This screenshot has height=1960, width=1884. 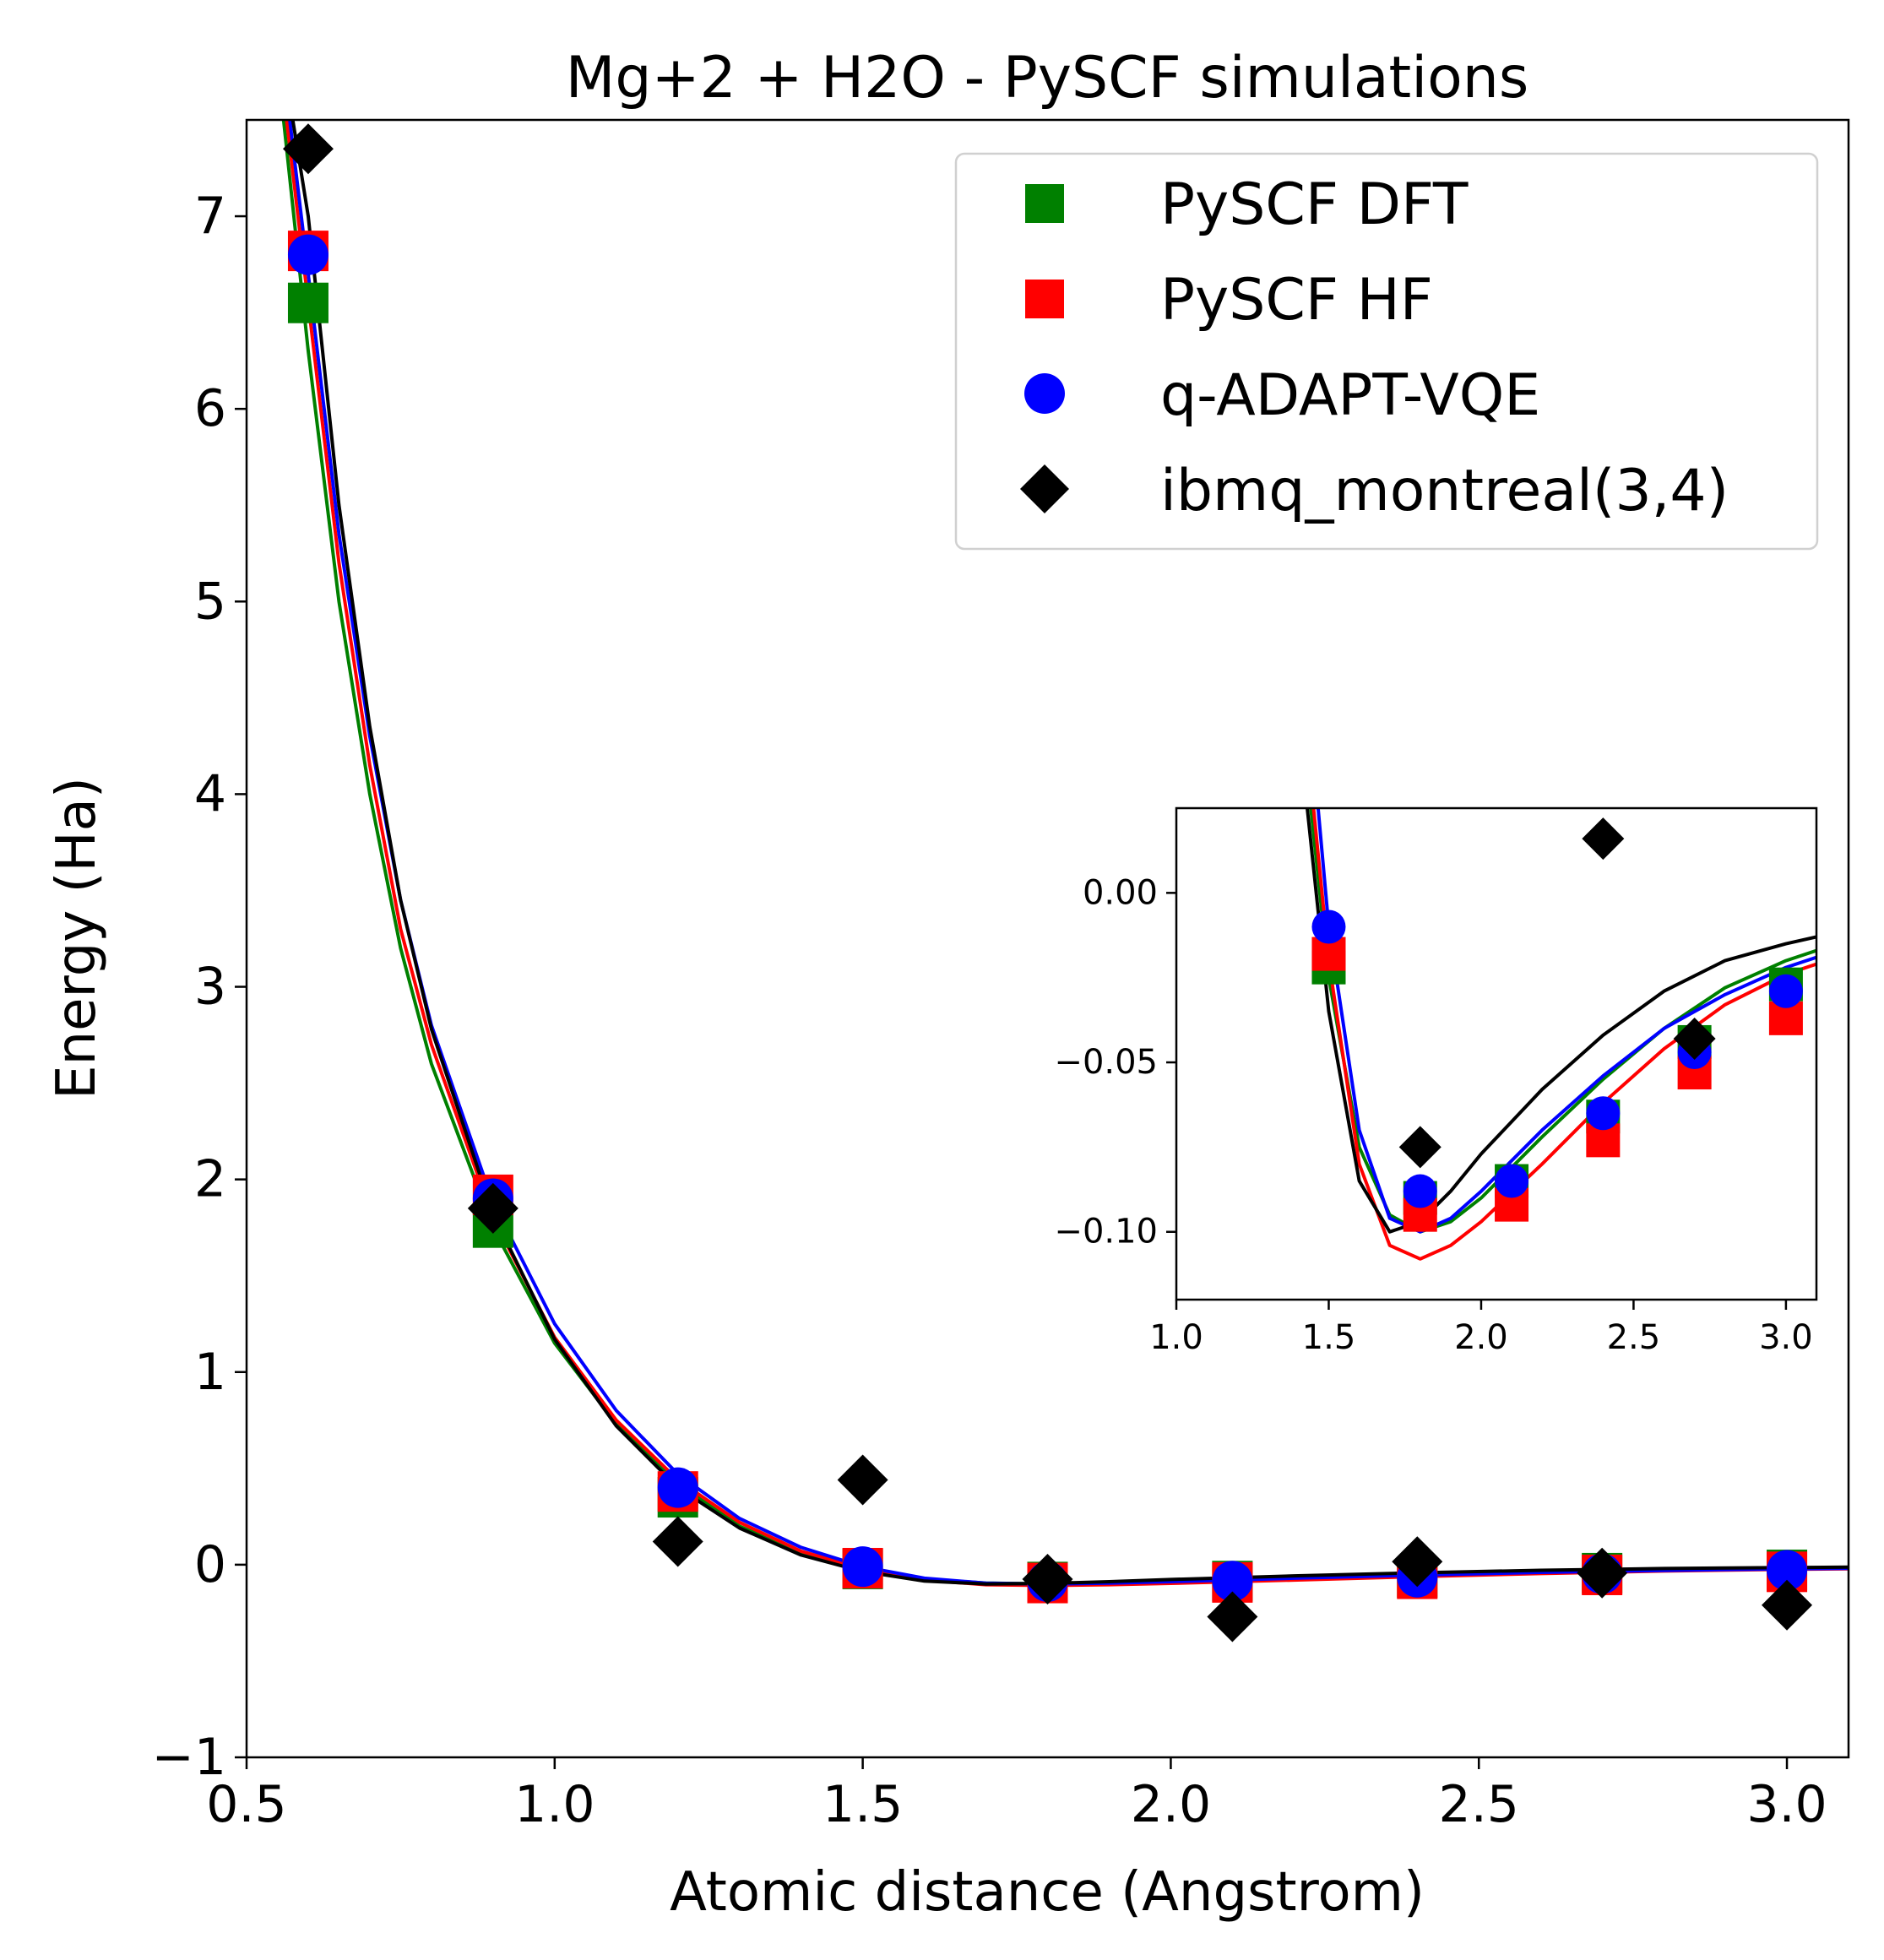 What do you see at coordinates (246, 1804) in the screenshot?
I see `main-x-tick-label: 0.5` at bounding box center [246, 1804].